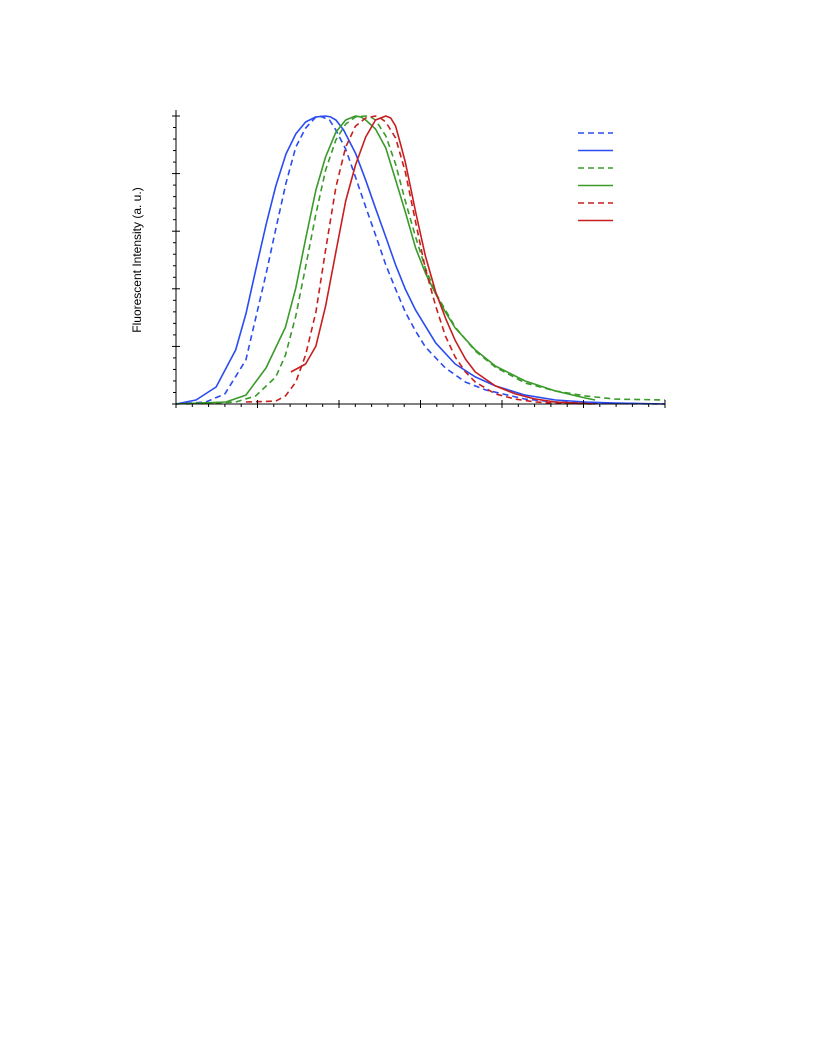  What do you see at coordinates (176, 257) in the screenshot?
I see `y-axis` at bounding box center [176, 257].